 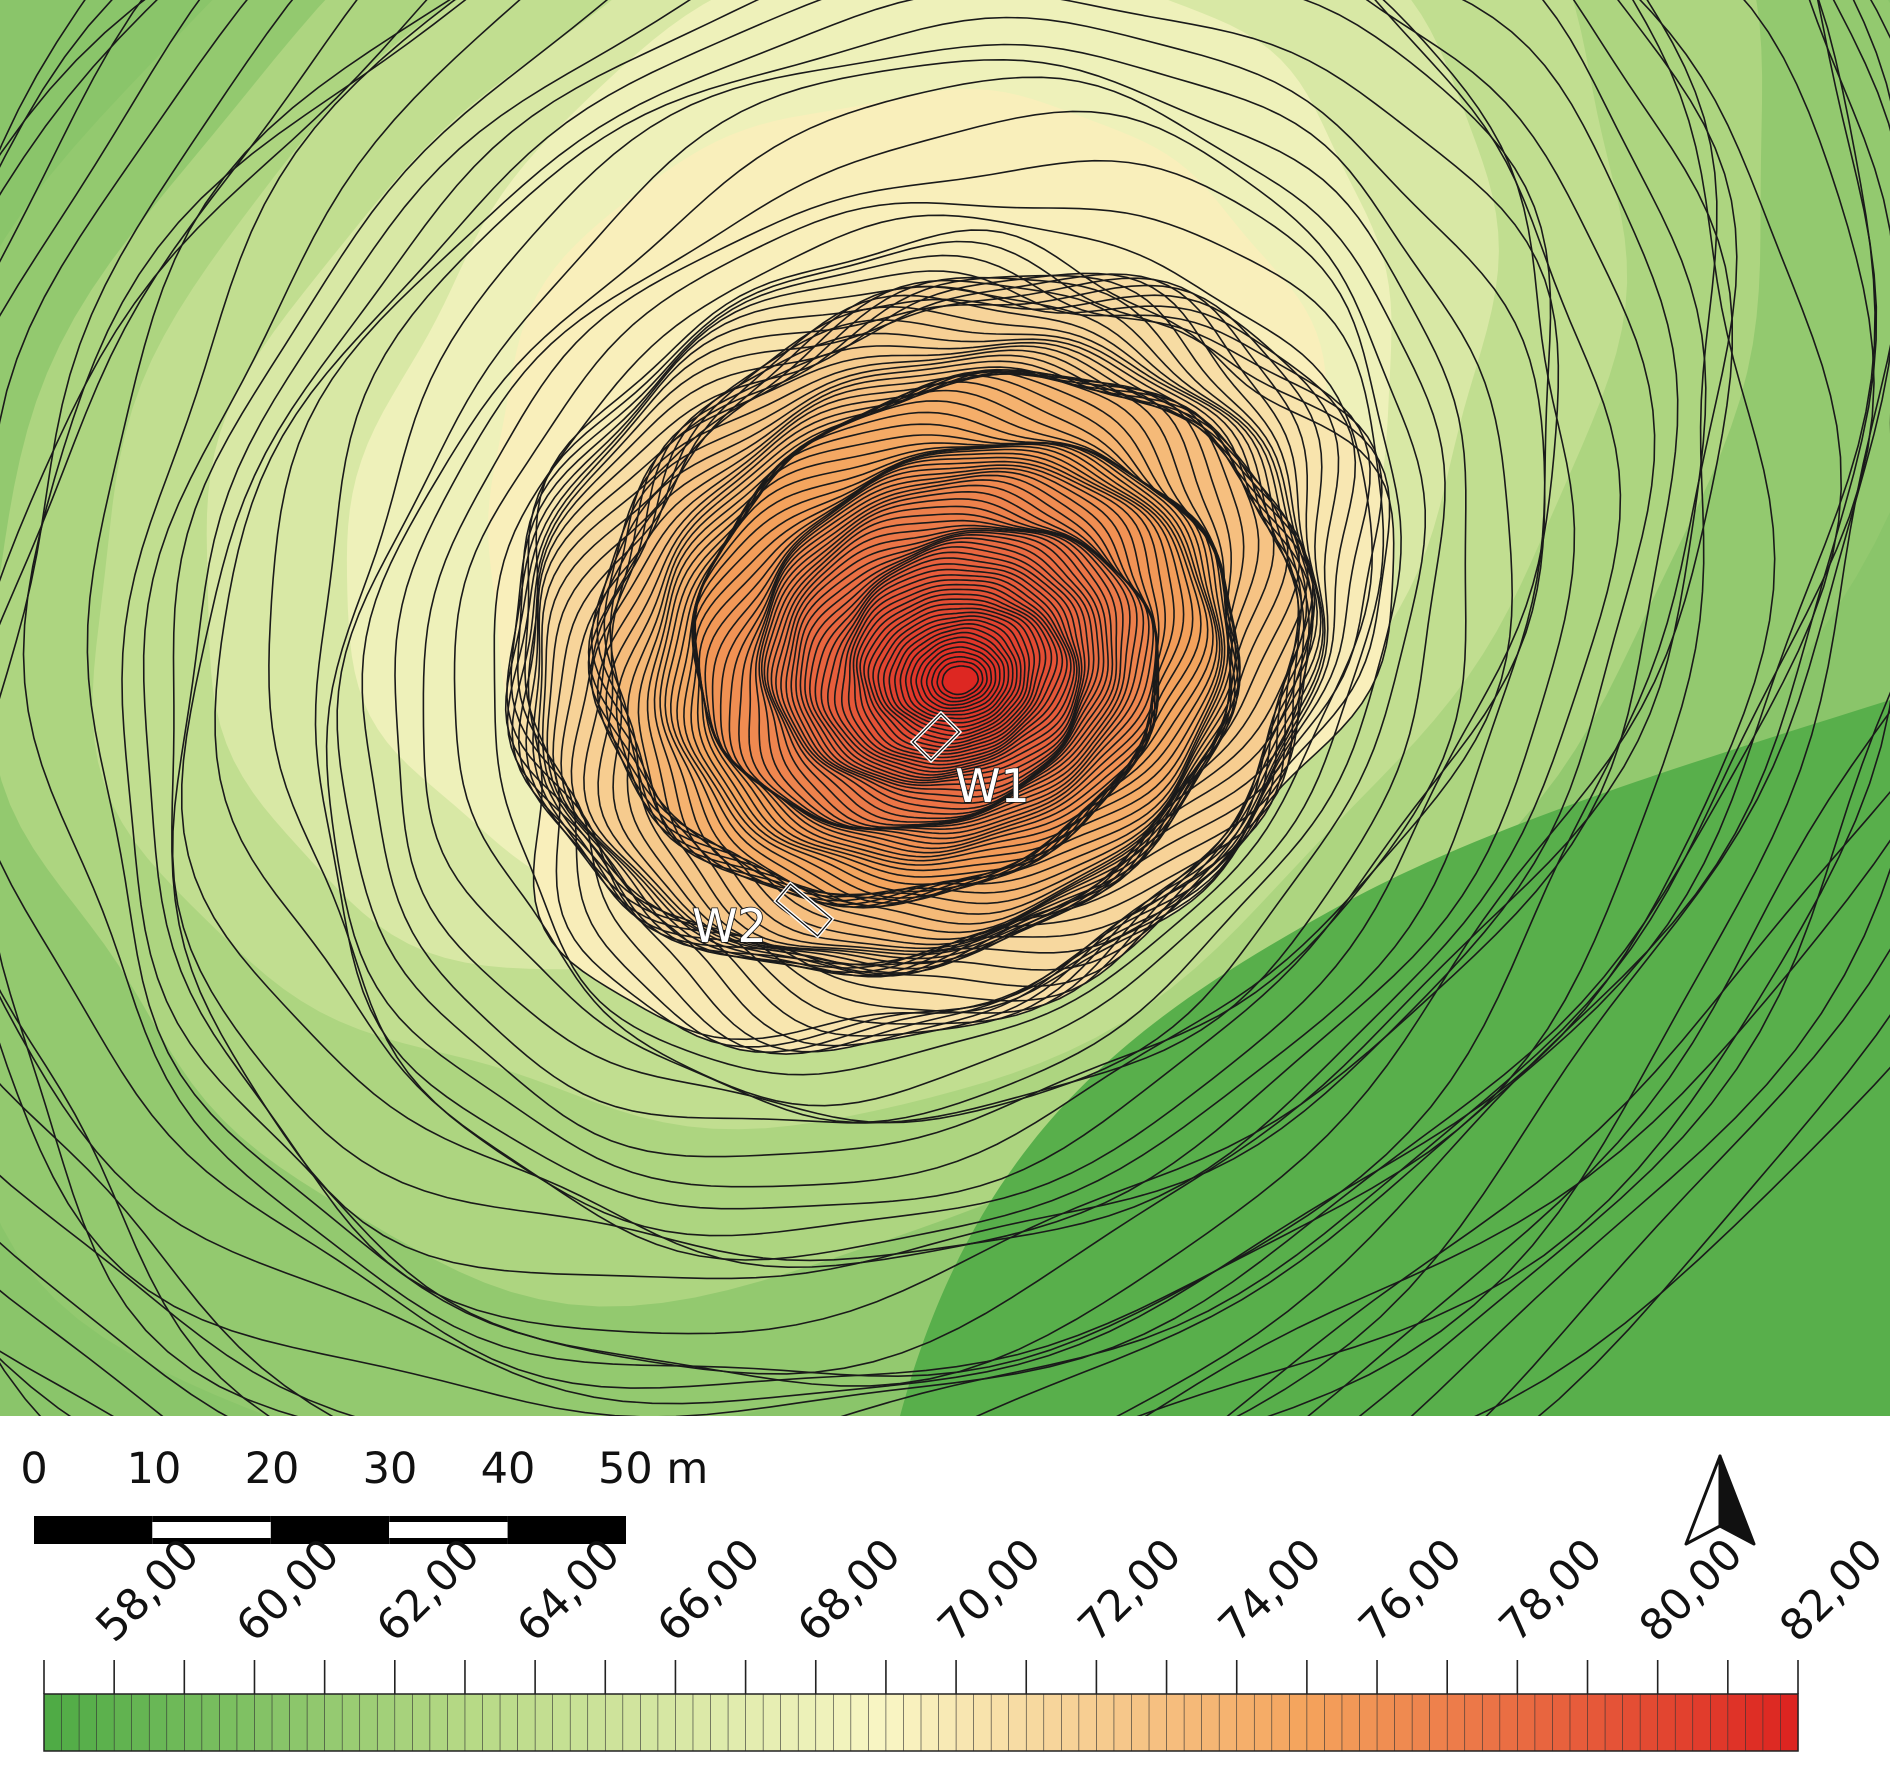 I want to click on color-ramp-tick-label: 58,00, so click(x=148, y=1590).